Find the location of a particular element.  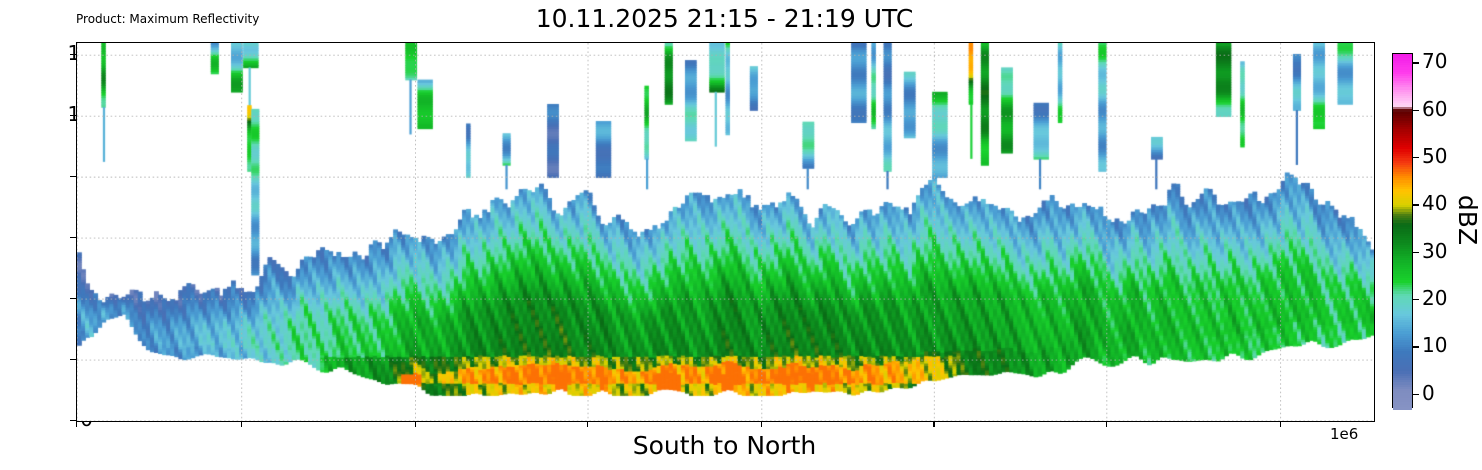

x-axis-exponent-label: 1e6 is located at coordinates (1344, 434).